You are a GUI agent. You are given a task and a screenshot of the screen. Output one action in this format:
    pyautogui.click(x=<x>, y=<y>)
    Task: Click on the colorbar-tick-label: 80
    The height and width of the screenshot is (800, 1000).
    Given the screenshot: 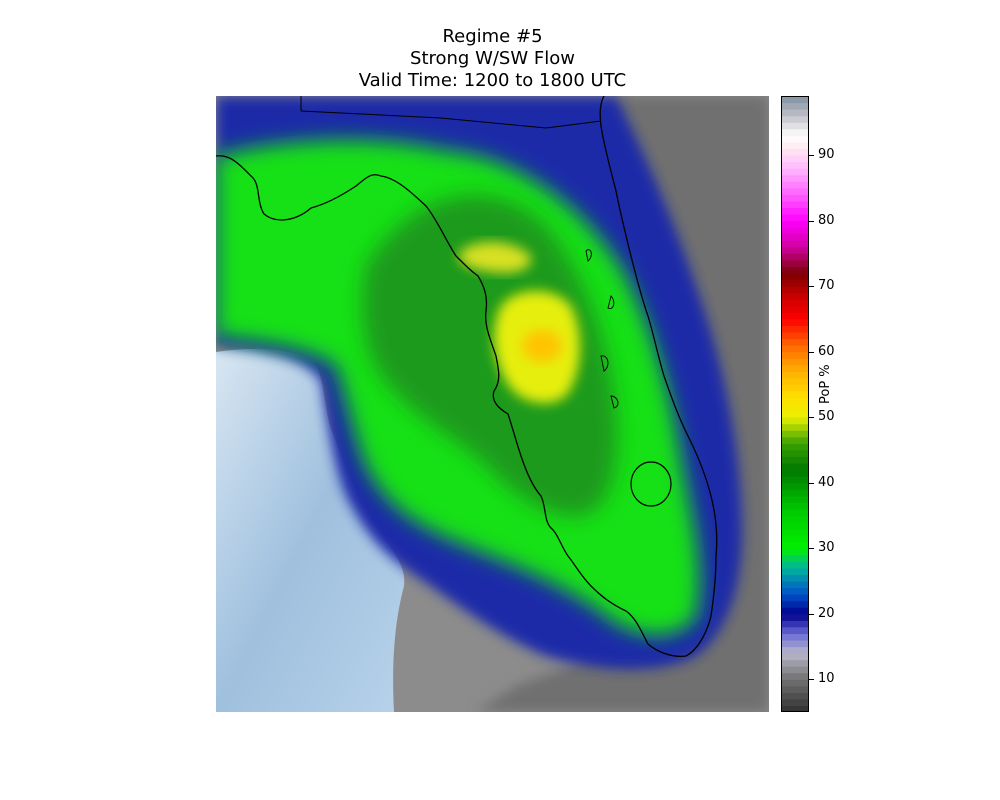 What is the action you would take?
    pyautogui.click(x=826, y=220)
    